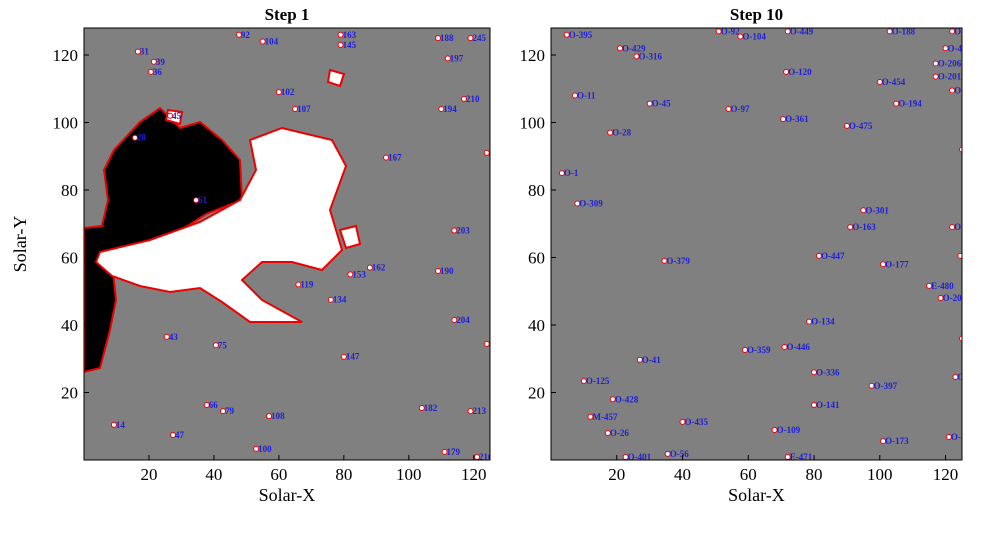 The image size is (984, 533). I want to click on region-label: O-134, so click(823, 322).